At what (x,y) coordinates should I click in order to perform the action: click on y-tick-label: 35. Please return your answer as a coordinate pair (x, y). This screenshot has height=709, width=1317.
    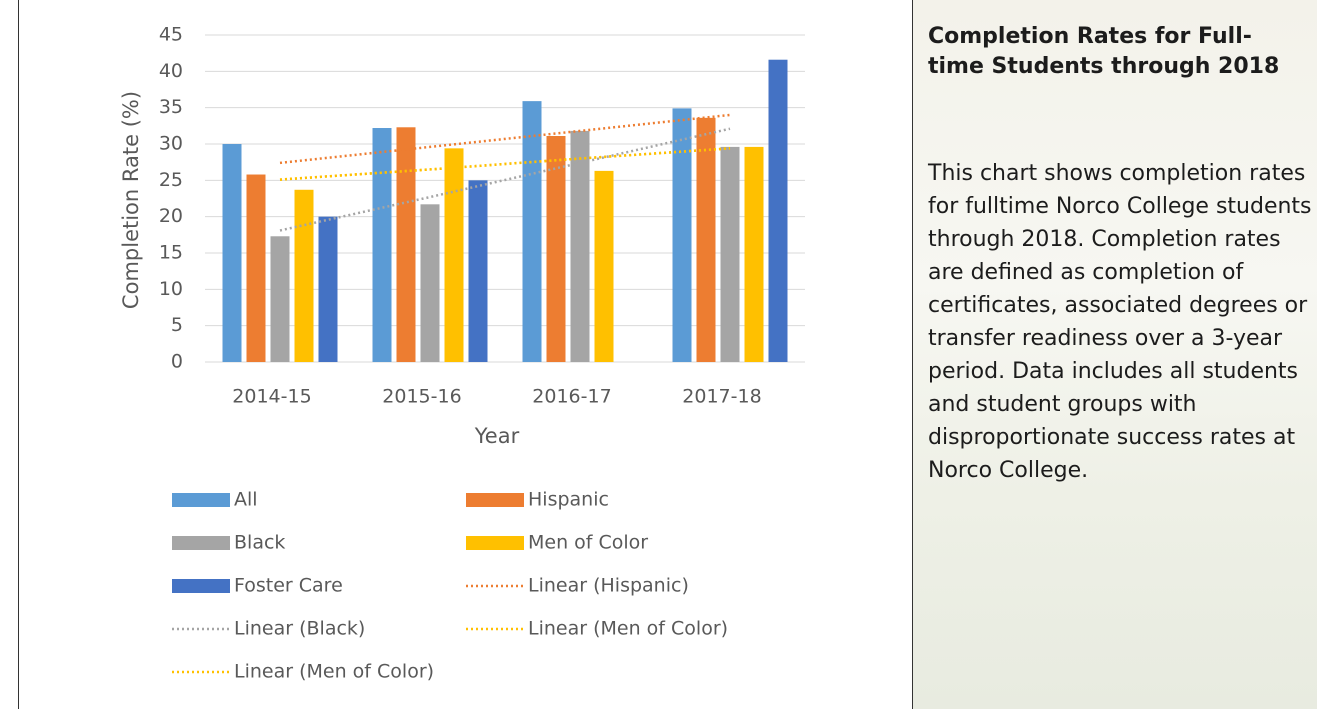
    Looking at the image, I should click on (171, 107).